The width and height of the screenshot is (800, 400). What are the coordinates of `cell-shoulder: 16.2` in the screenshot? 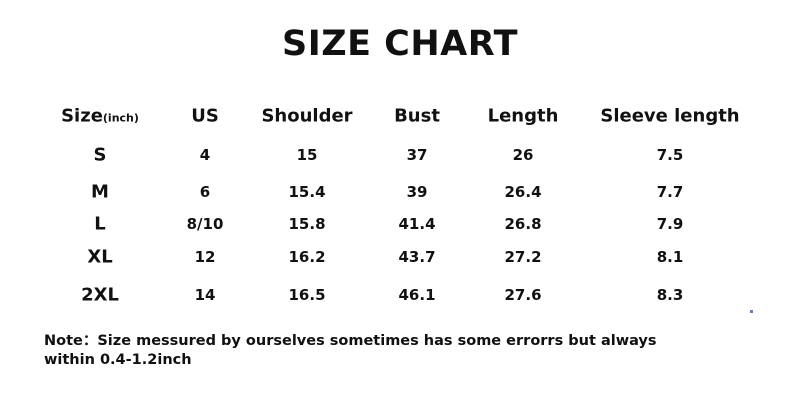 It's located at (307, 257).